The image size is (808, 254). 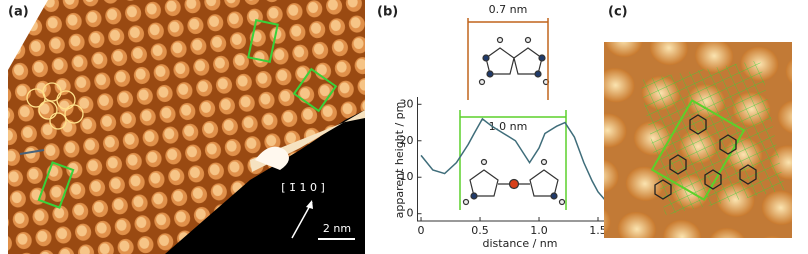 I want to click on y-tick-label: 30, so click(x=407, y=103).